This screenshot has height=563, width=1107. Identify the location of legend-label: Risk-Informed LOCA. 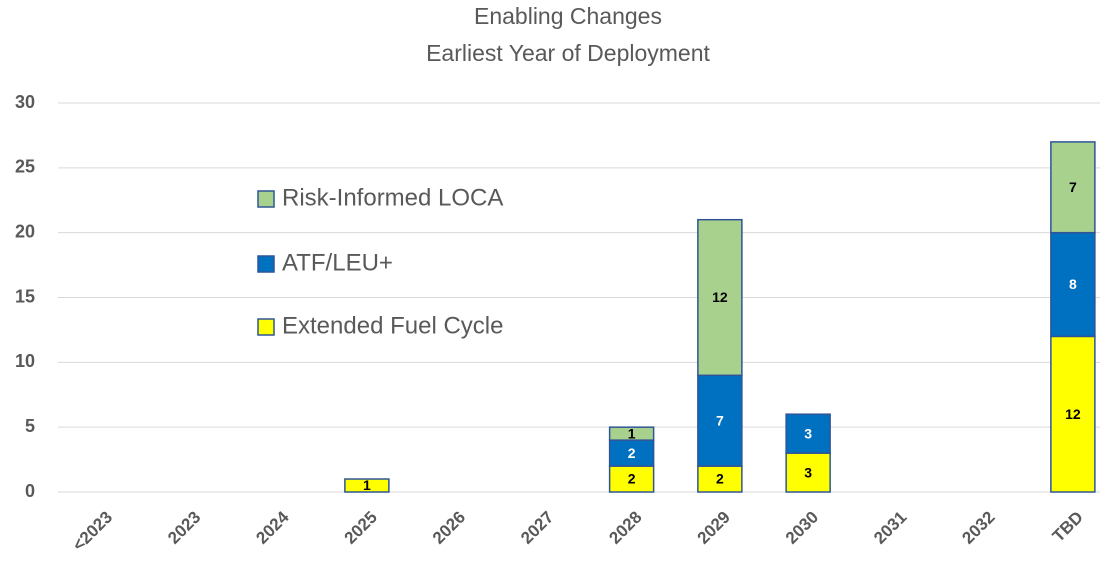
(392, 197).